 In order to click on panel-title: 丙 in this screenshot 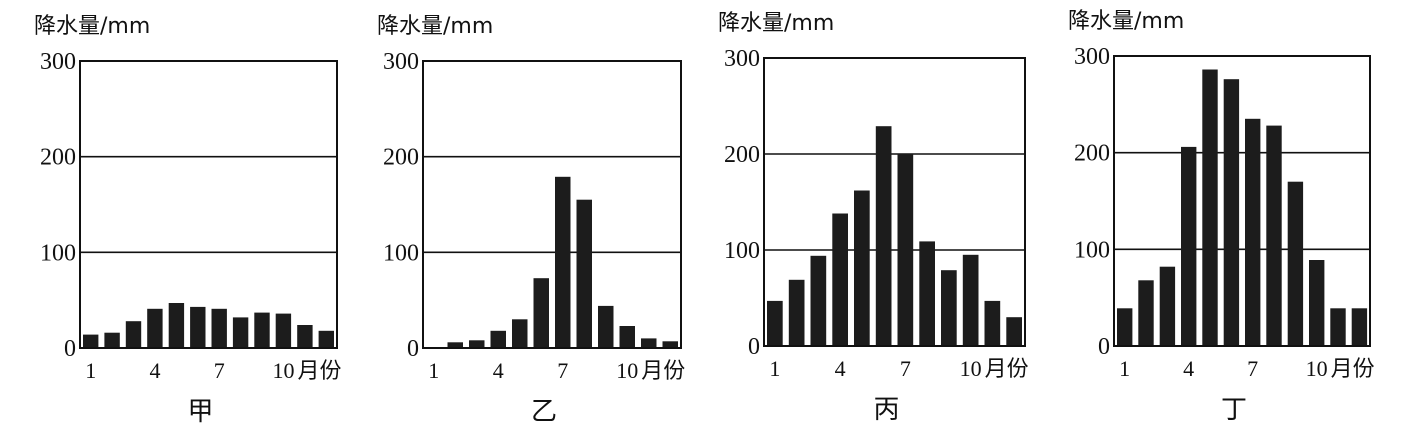, I will do `click(886, 410)`.